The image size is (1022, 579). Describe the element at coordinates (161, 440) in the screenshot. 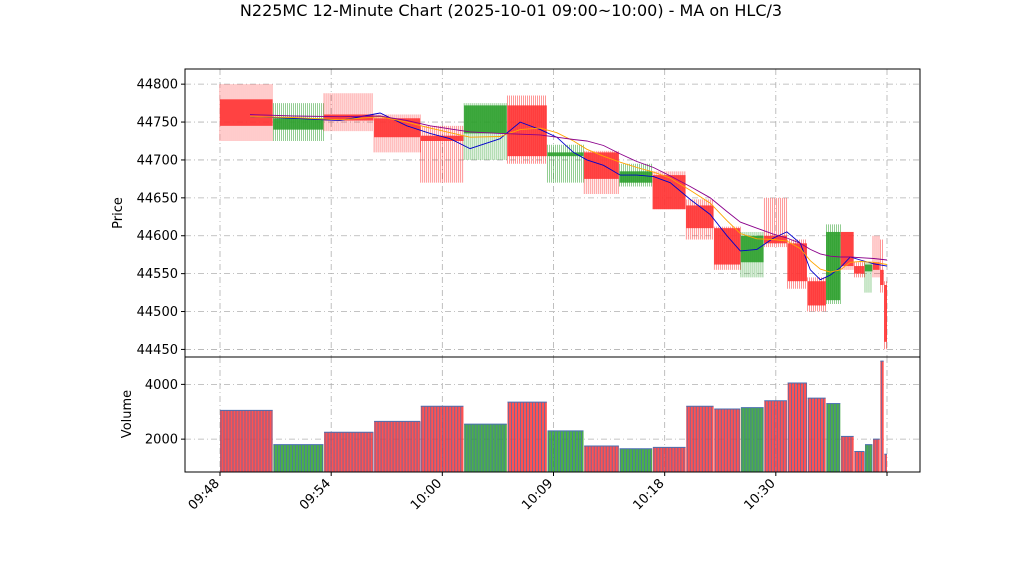

I see `volume-tick-label: 2000` at that location.